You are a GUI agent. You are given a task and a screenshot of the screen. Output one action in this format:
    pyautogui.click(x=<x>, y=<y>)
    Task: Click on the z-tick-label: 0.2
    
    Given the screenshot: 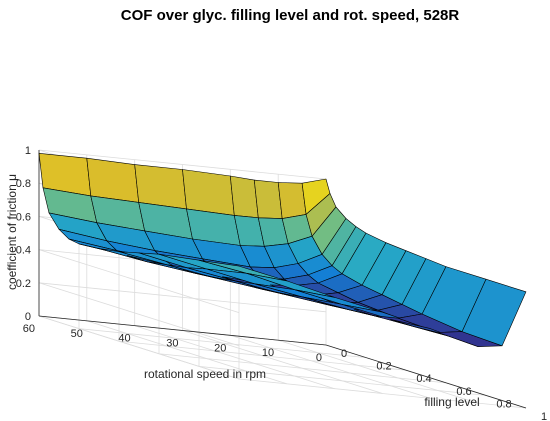 What is the action you would take?
    pyautogui.click(x=23, y=284)
    